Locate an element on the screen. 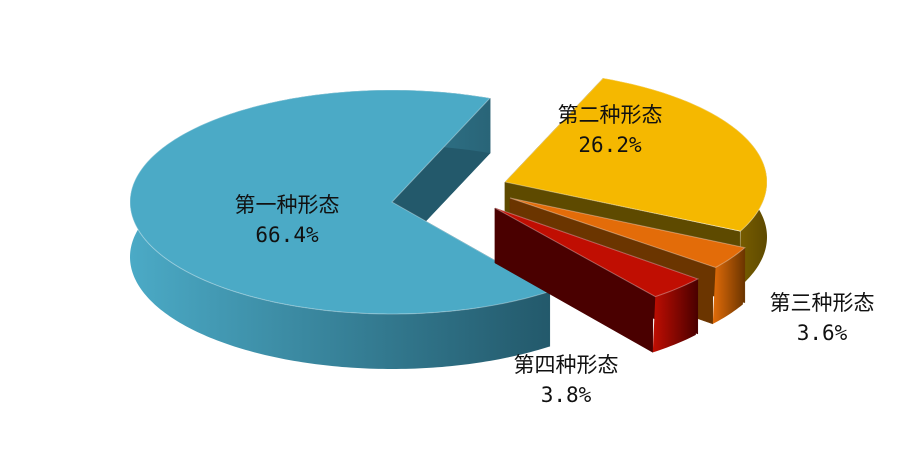  slice-3-name: 第三种形态 is located at coordinates (822, 303).